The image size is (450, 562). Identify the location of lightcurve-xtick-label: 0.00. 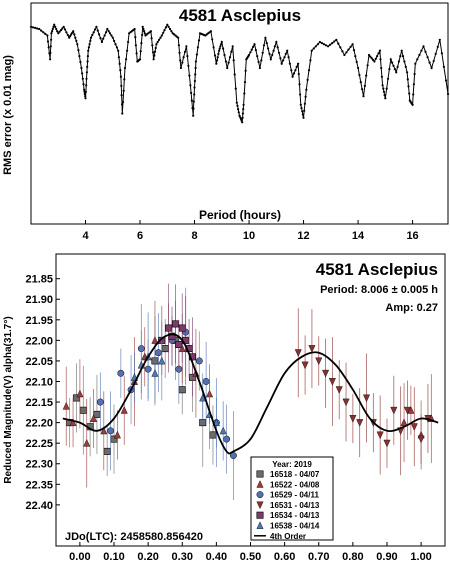
(79, 556).